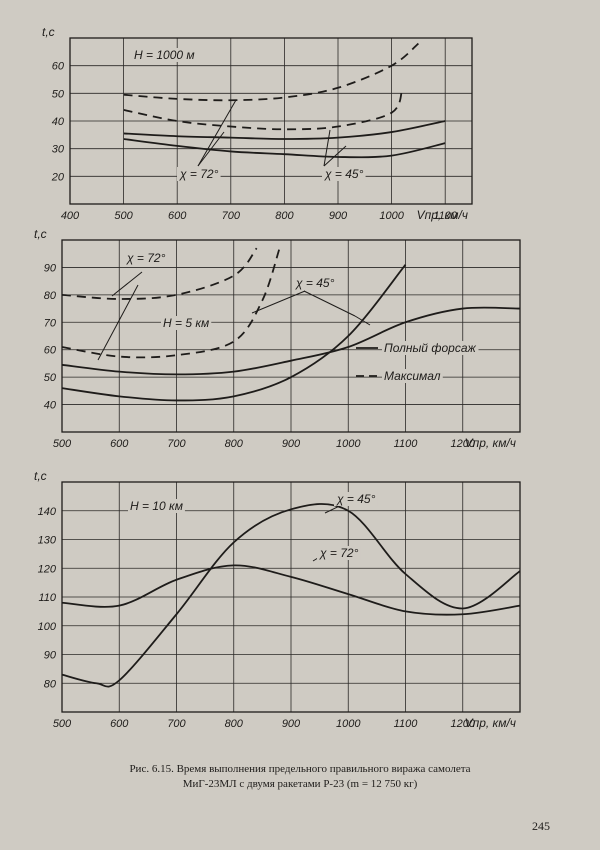 The image size is (600, 850). I want to click on y-tick-label: 110, so click(47, 598).